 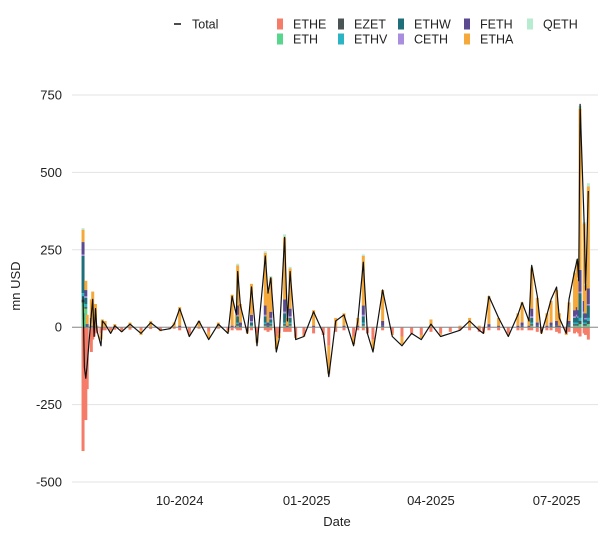 I want to click on legend-label: QETH, so click(x=560, y=25).